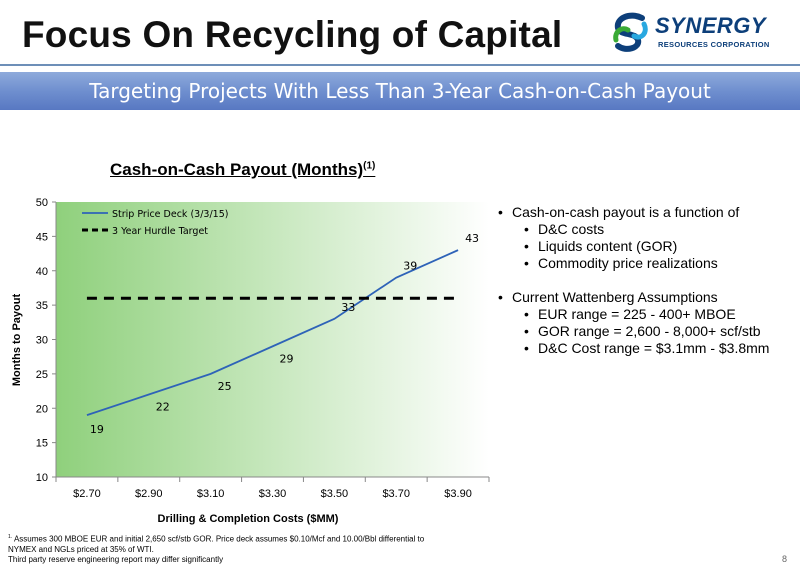 This screenshot has height=571, width=800. I want to click on x-tick-label: $3.10, so click(211, 494).